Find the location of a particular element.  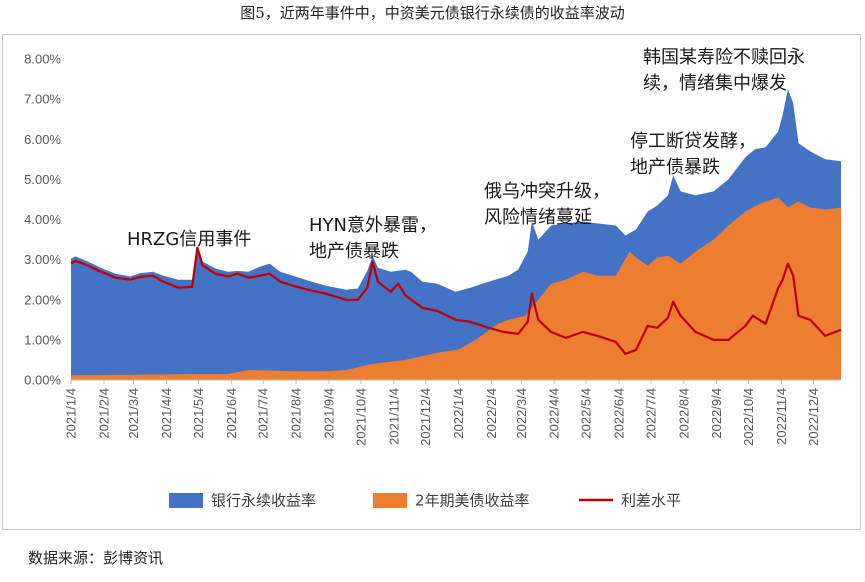

x-tick-label: 2021/10/4 is located at coordinates (360, 417).